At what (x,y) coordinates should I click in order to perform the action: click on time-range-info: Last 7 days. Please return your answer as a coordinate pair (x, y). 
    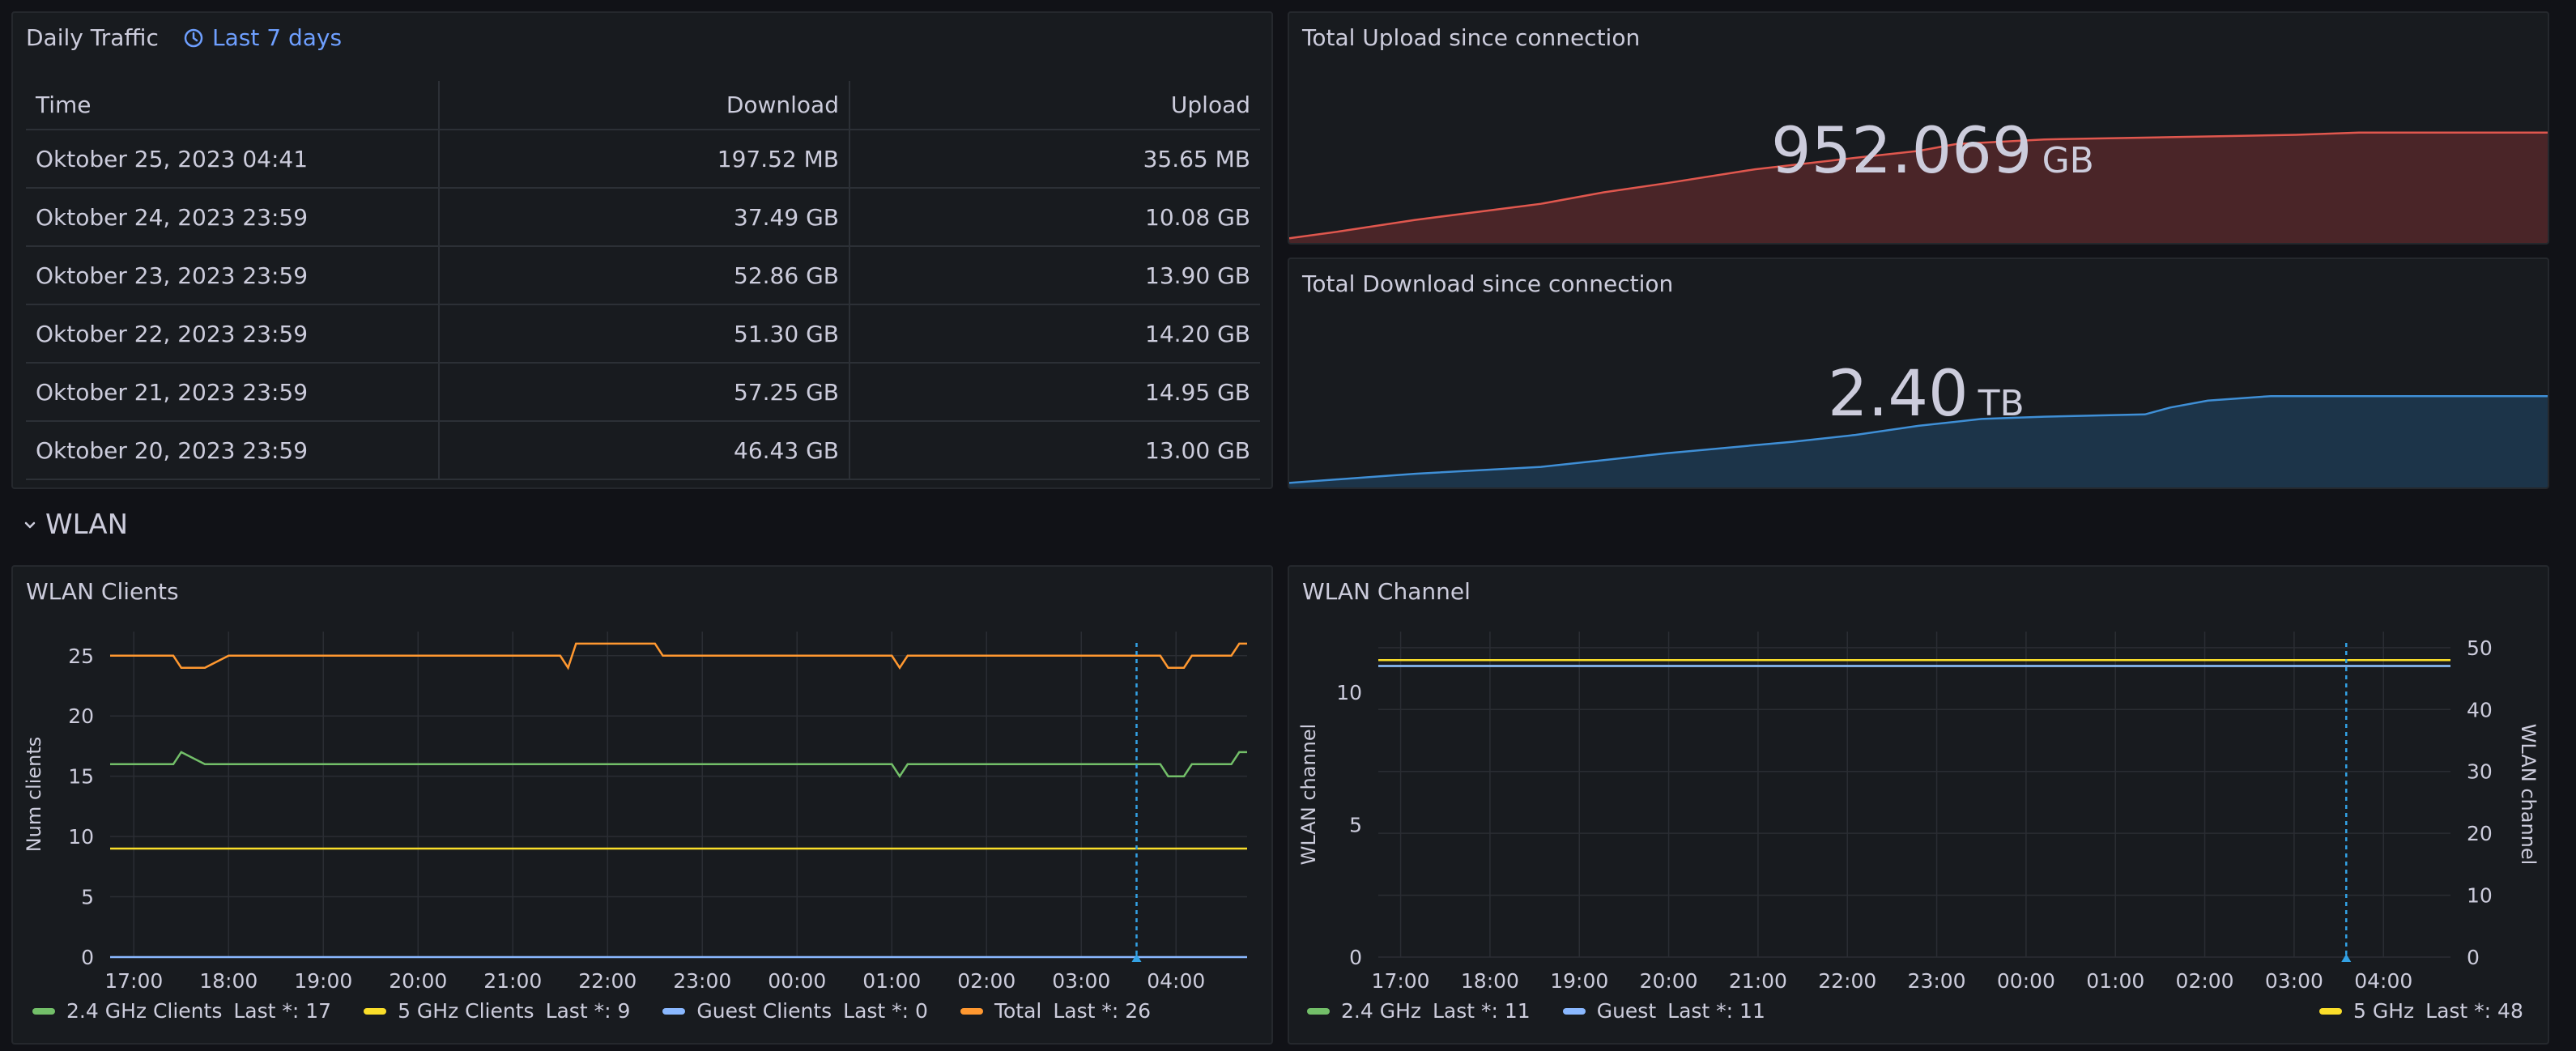
    Looking at the image, I should click on (262, 37).